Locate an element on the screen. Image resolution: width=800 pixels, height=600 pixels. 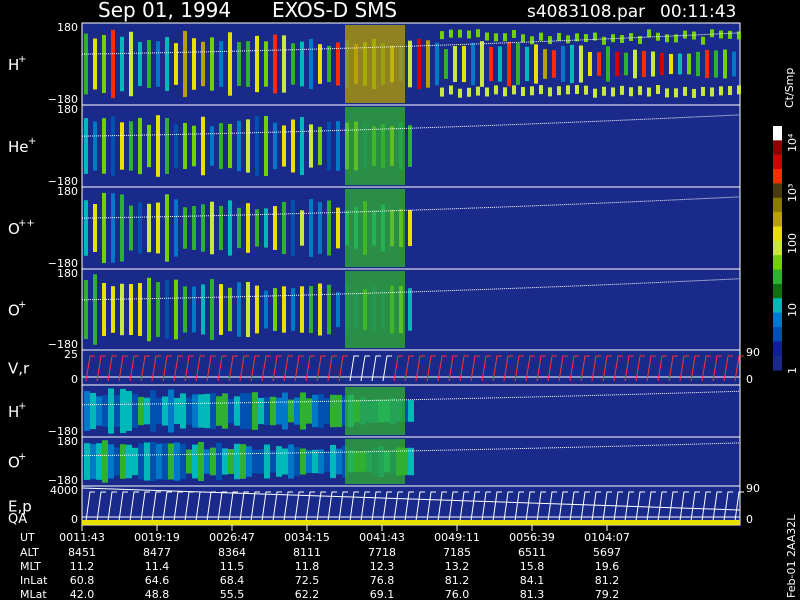
x-axis-row-label: MLT is located at coordinates (30, 566).